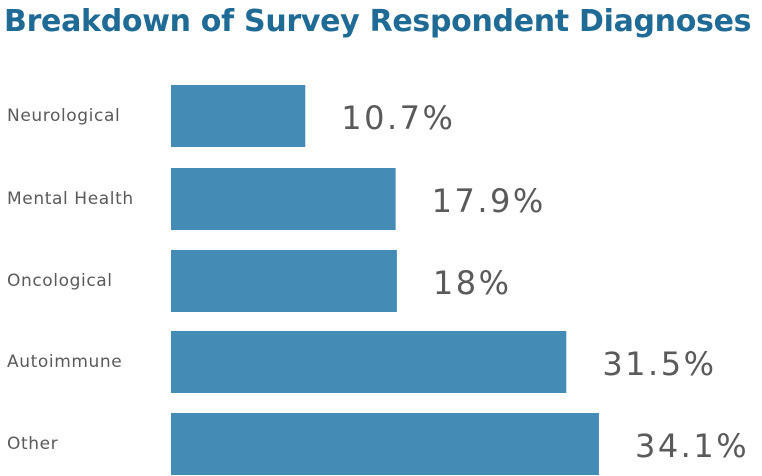 This screenshot has width=762, height=476. Describe the element at coordinates (32, 444) in the screenshot. I see `category-label: Other` at that location.